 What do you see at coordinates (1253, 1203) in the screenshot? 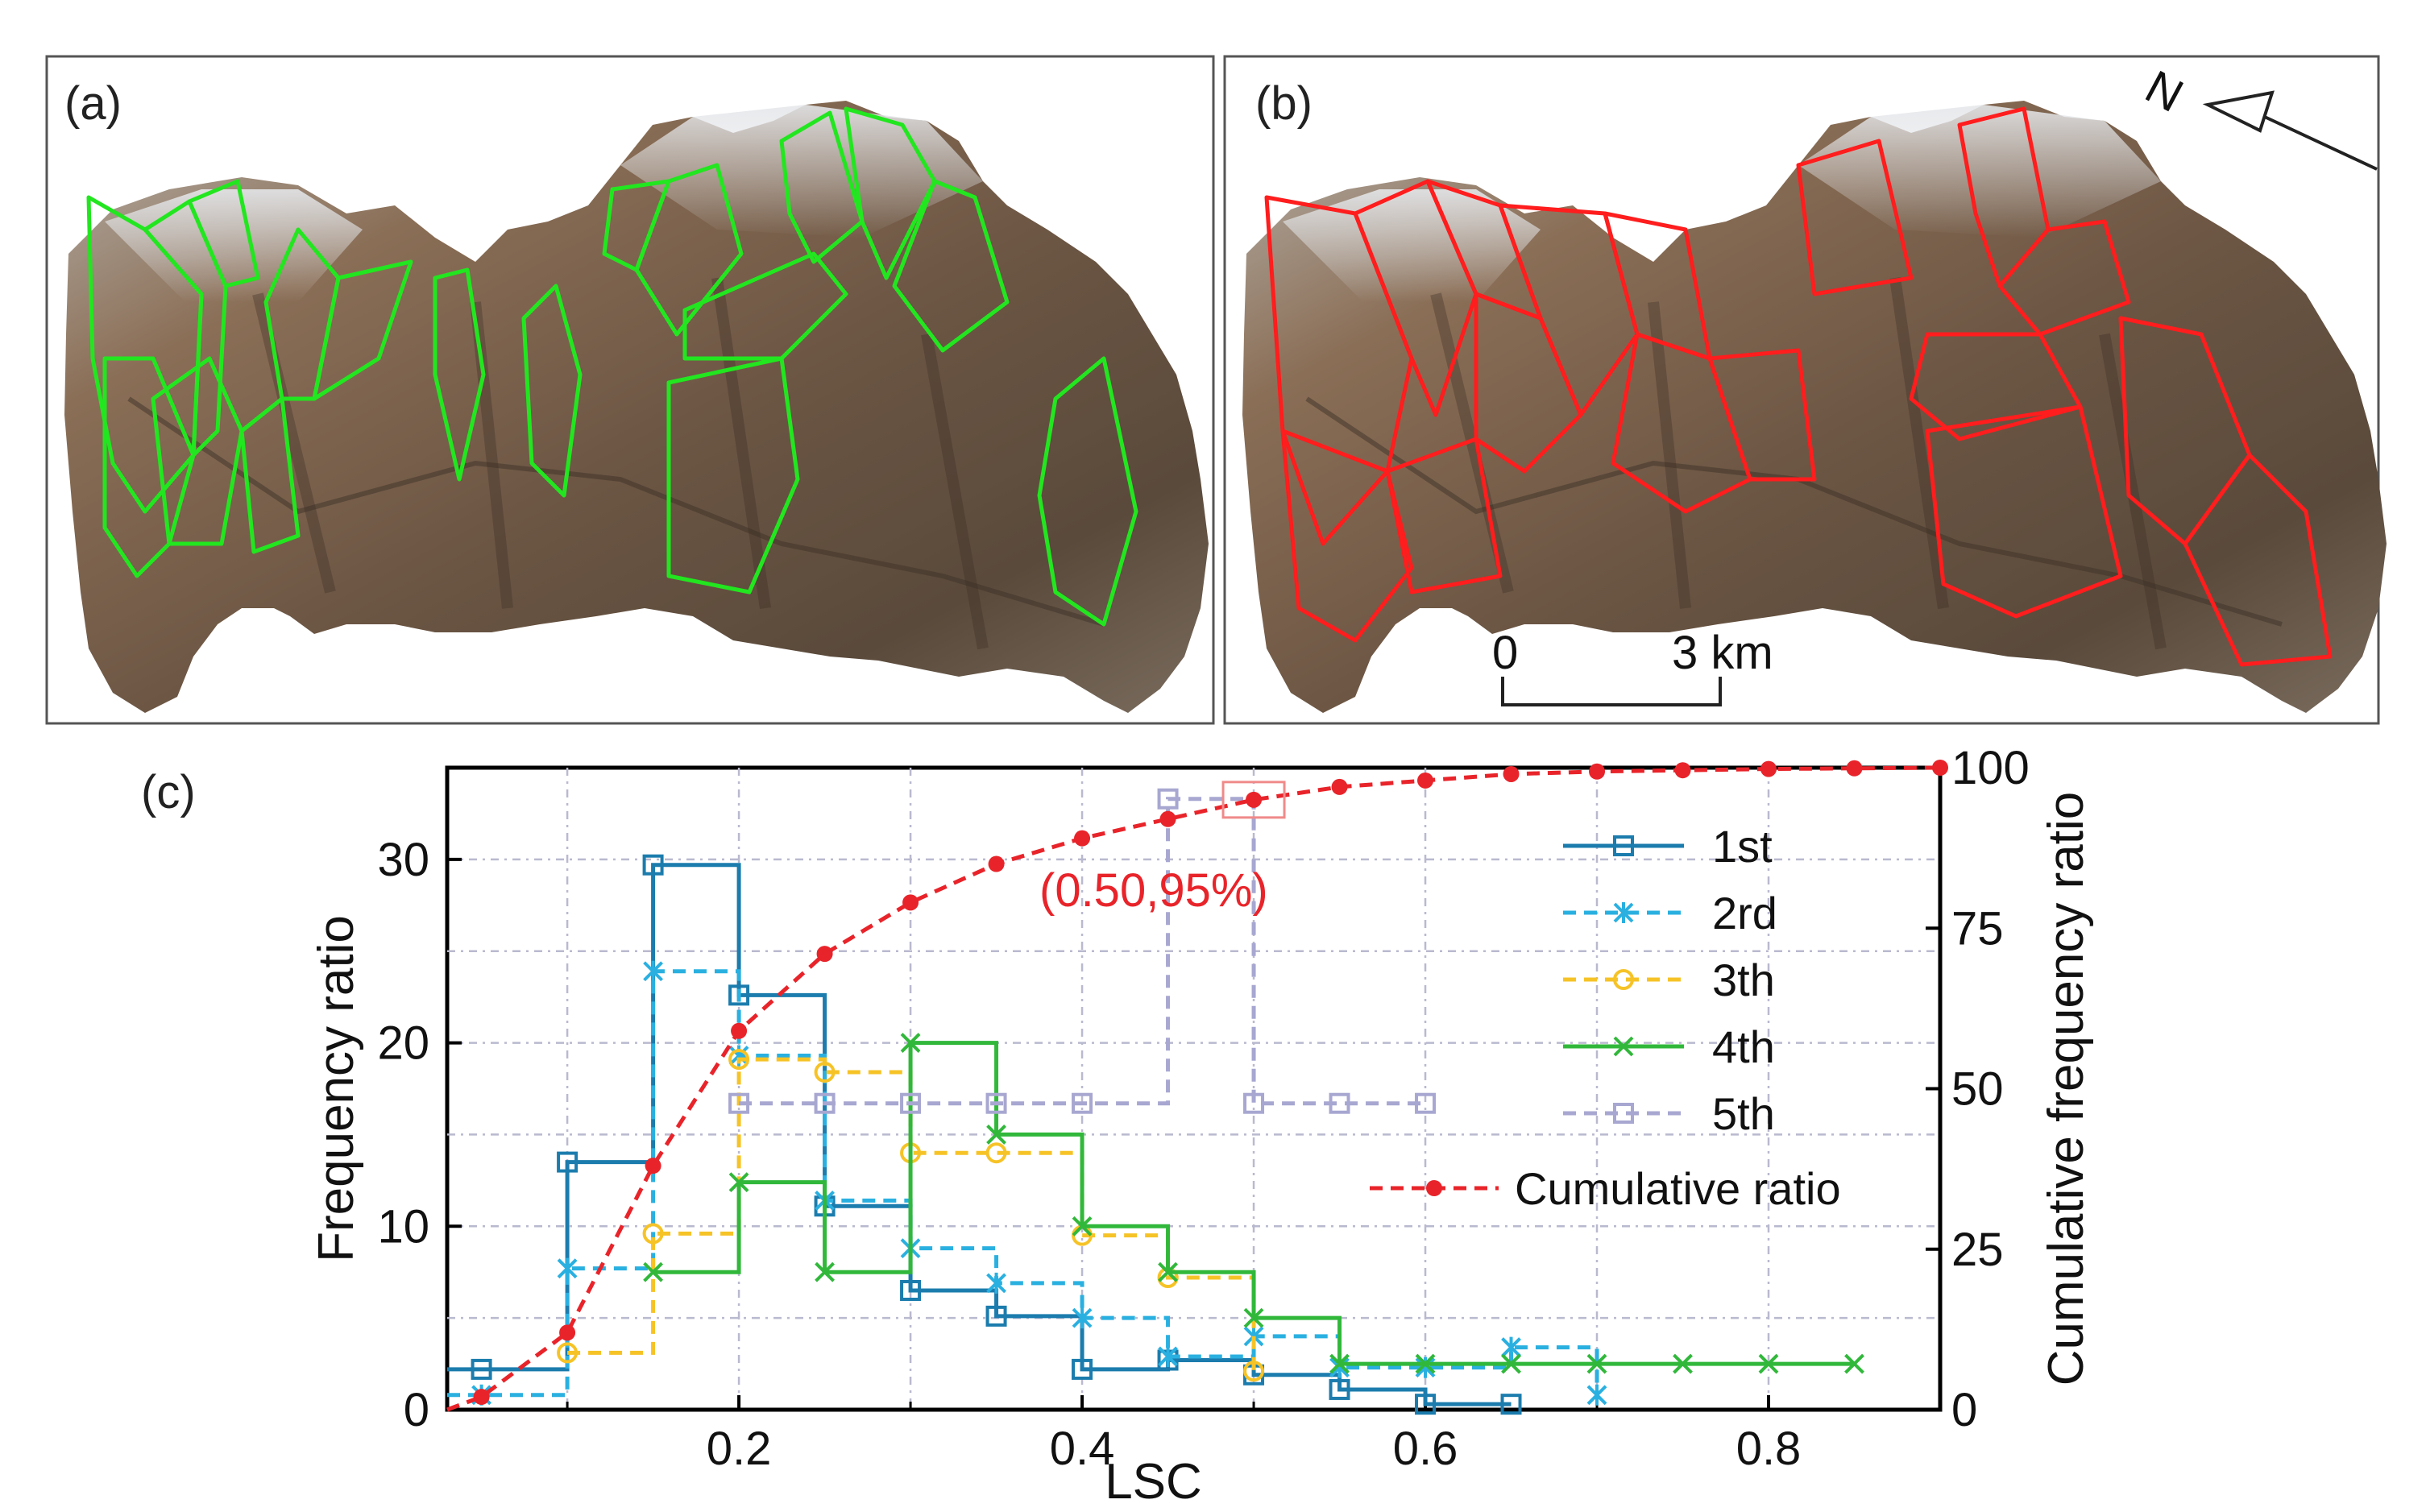
I see `series-4th` at bounding box center [1253, 1203].